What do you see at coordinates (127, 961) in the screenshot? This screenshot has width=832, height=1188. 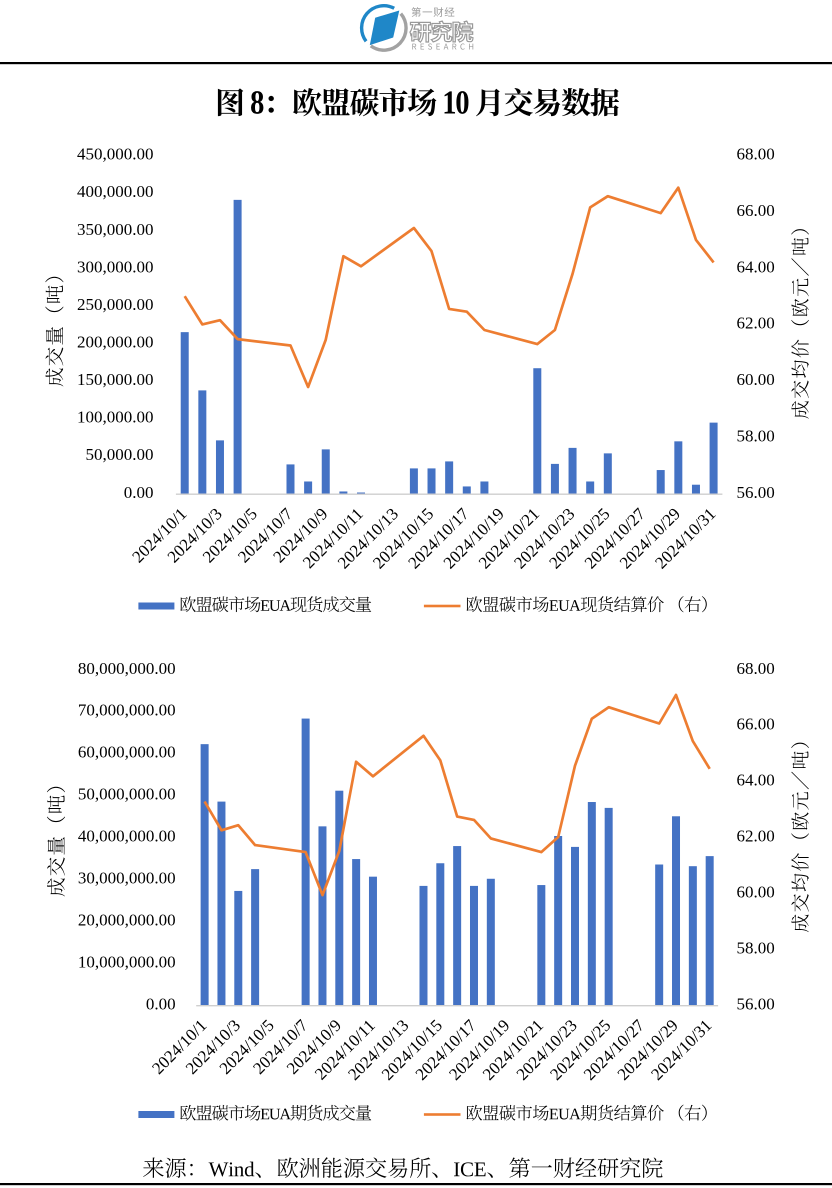 I see `svg-text: 10,000,000.00` at bounding box center [127, 961].